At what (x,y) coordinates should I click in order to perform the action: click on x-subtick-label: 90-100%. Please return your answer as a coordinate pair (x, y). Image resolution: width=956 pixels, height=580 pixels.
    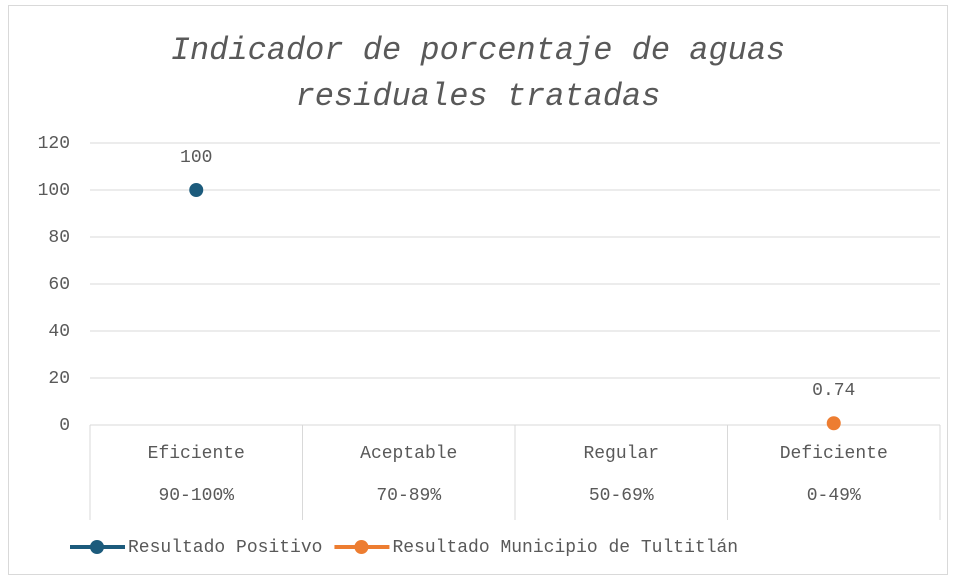
    Looking at the image, I should click on (196, 496).